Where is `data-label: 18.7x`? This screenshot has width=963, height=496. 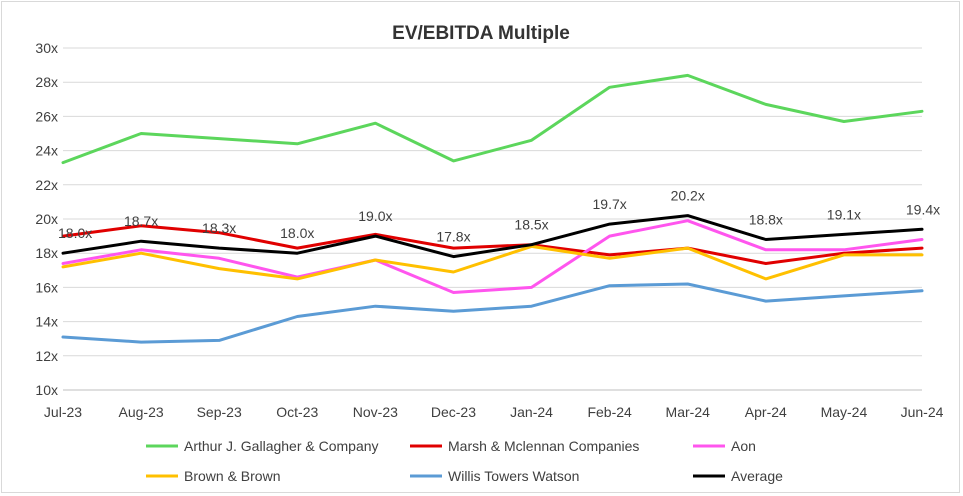
data-label: 18.7x is located at coordinates (141, 221).